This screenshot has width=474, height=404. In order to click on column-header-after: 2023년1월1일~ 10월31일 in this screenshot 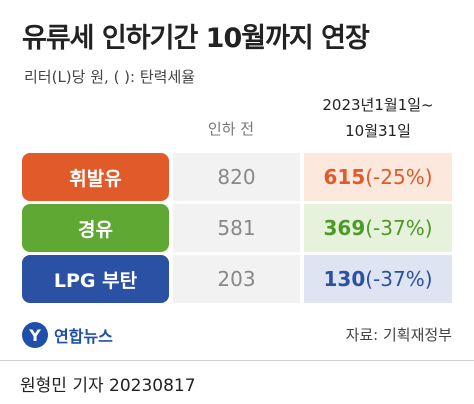, I will do `click(378, 118)`.